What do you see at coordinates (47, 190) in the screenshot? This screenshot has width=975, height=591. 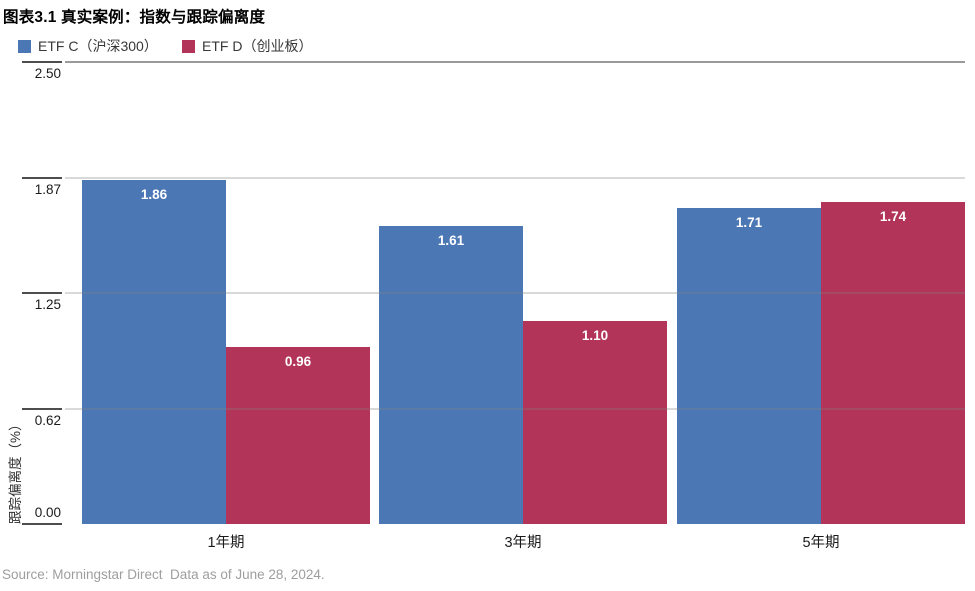 I see `y-tick-label: 1.87` at bounding box center [47, 190].